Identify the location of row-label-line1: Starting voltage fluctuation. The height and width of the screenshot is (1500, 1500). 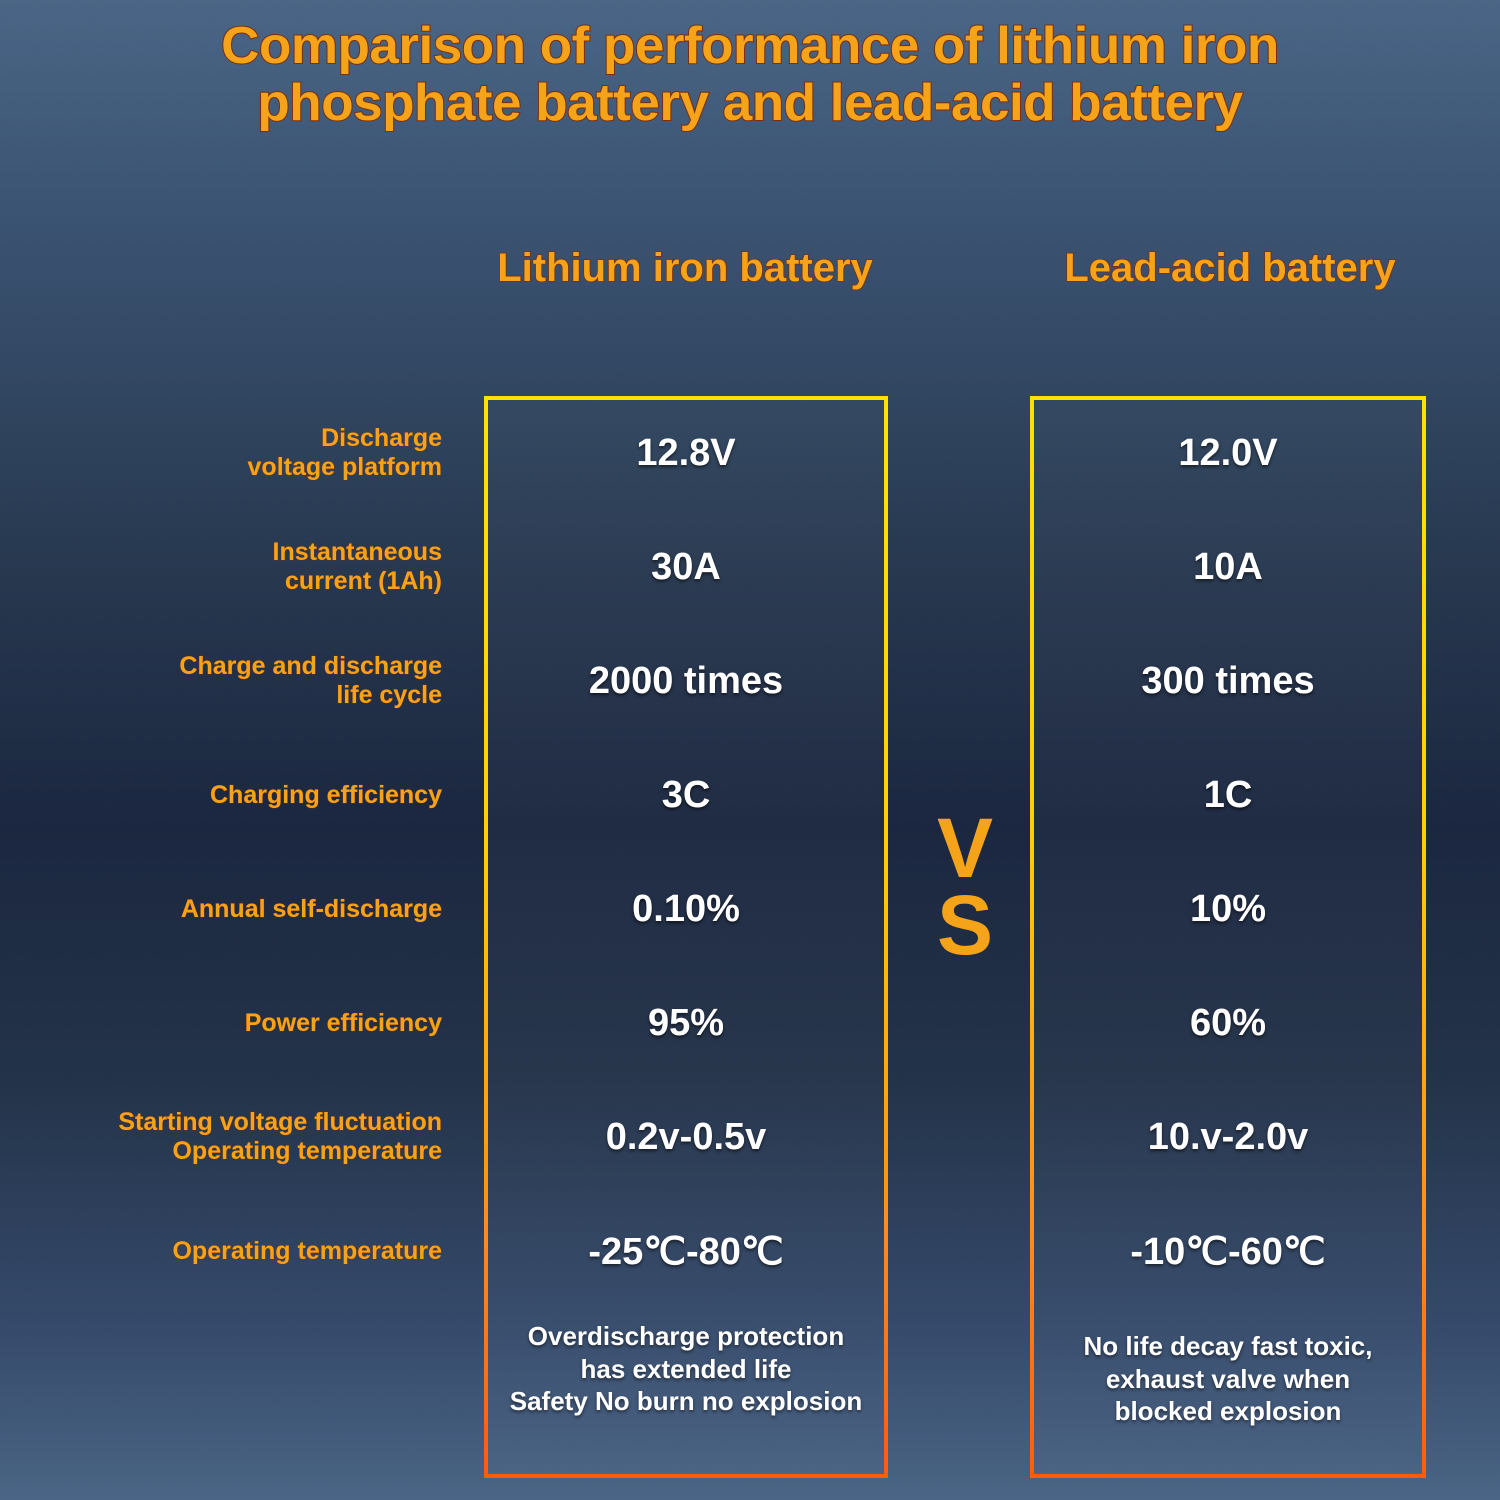
(280, 1121).